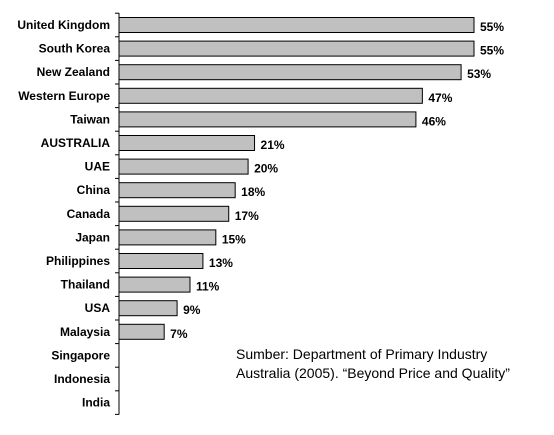 The image size is (554, 435). Describe the element at coordinates (96, 403) in the screenshot. I see `category-label-india: India` at that location.